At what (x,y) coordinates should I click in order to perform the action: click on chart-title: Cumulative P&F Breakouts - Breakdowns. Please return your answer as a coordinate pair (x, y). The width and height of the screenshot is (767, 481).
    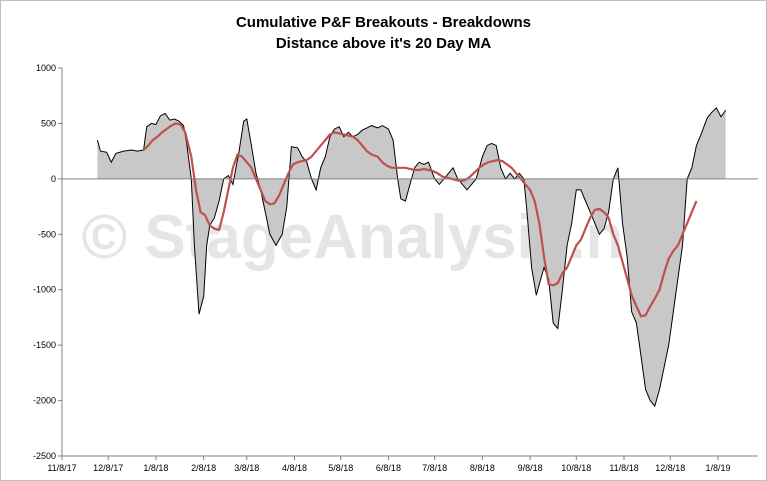
    Looking at the image, I should click on (383, 22).